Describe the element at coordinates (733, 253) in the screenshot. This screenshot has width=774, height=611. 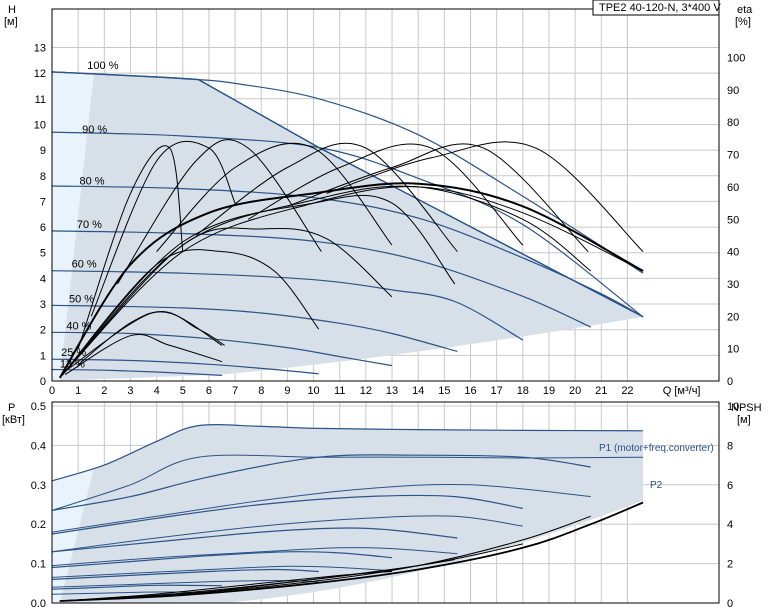
I see `y-tick-label-right: 40` at that location.